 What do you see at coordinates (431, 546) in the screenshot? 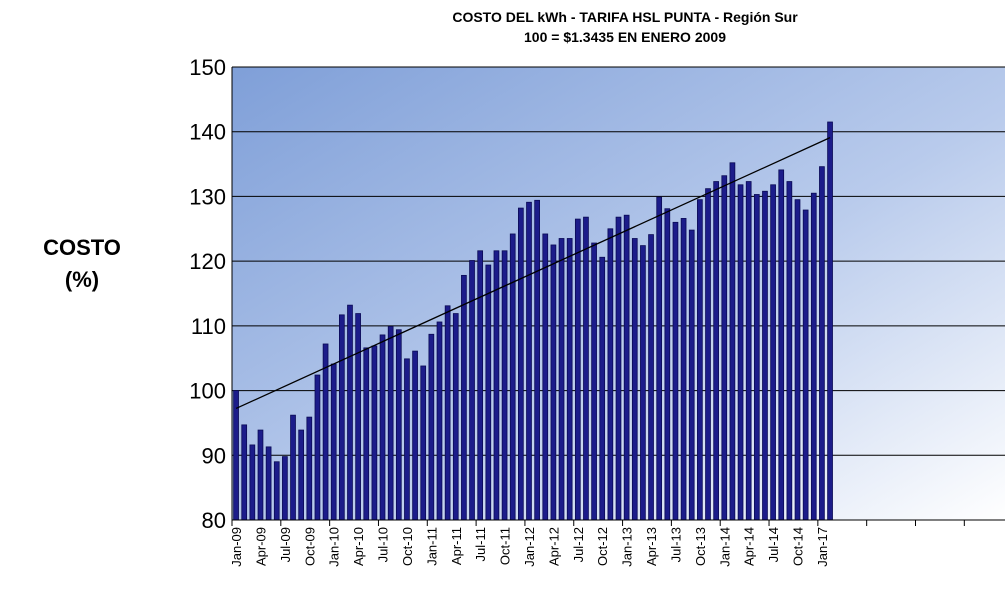
I see `x-tick-label: Jan-11` at bounding box center [431, 546].